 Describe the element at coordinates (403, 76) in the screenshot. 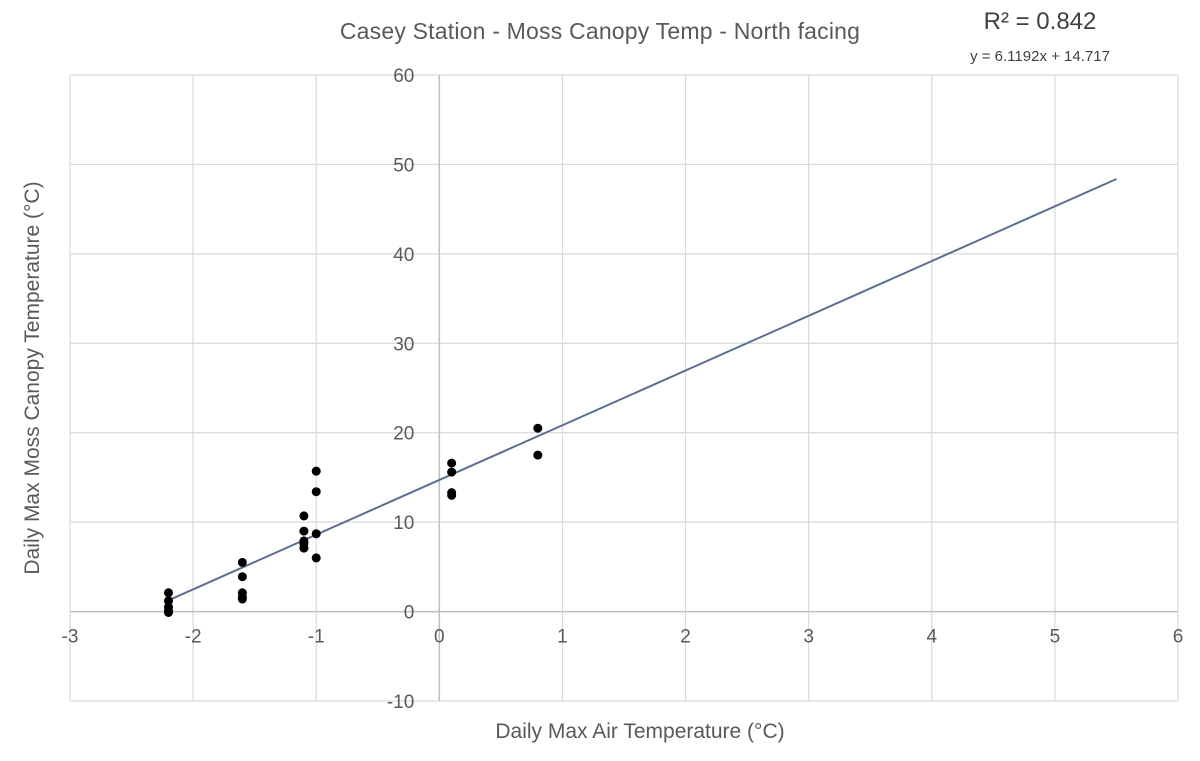

I see `y-tick-label: 60` at that location.